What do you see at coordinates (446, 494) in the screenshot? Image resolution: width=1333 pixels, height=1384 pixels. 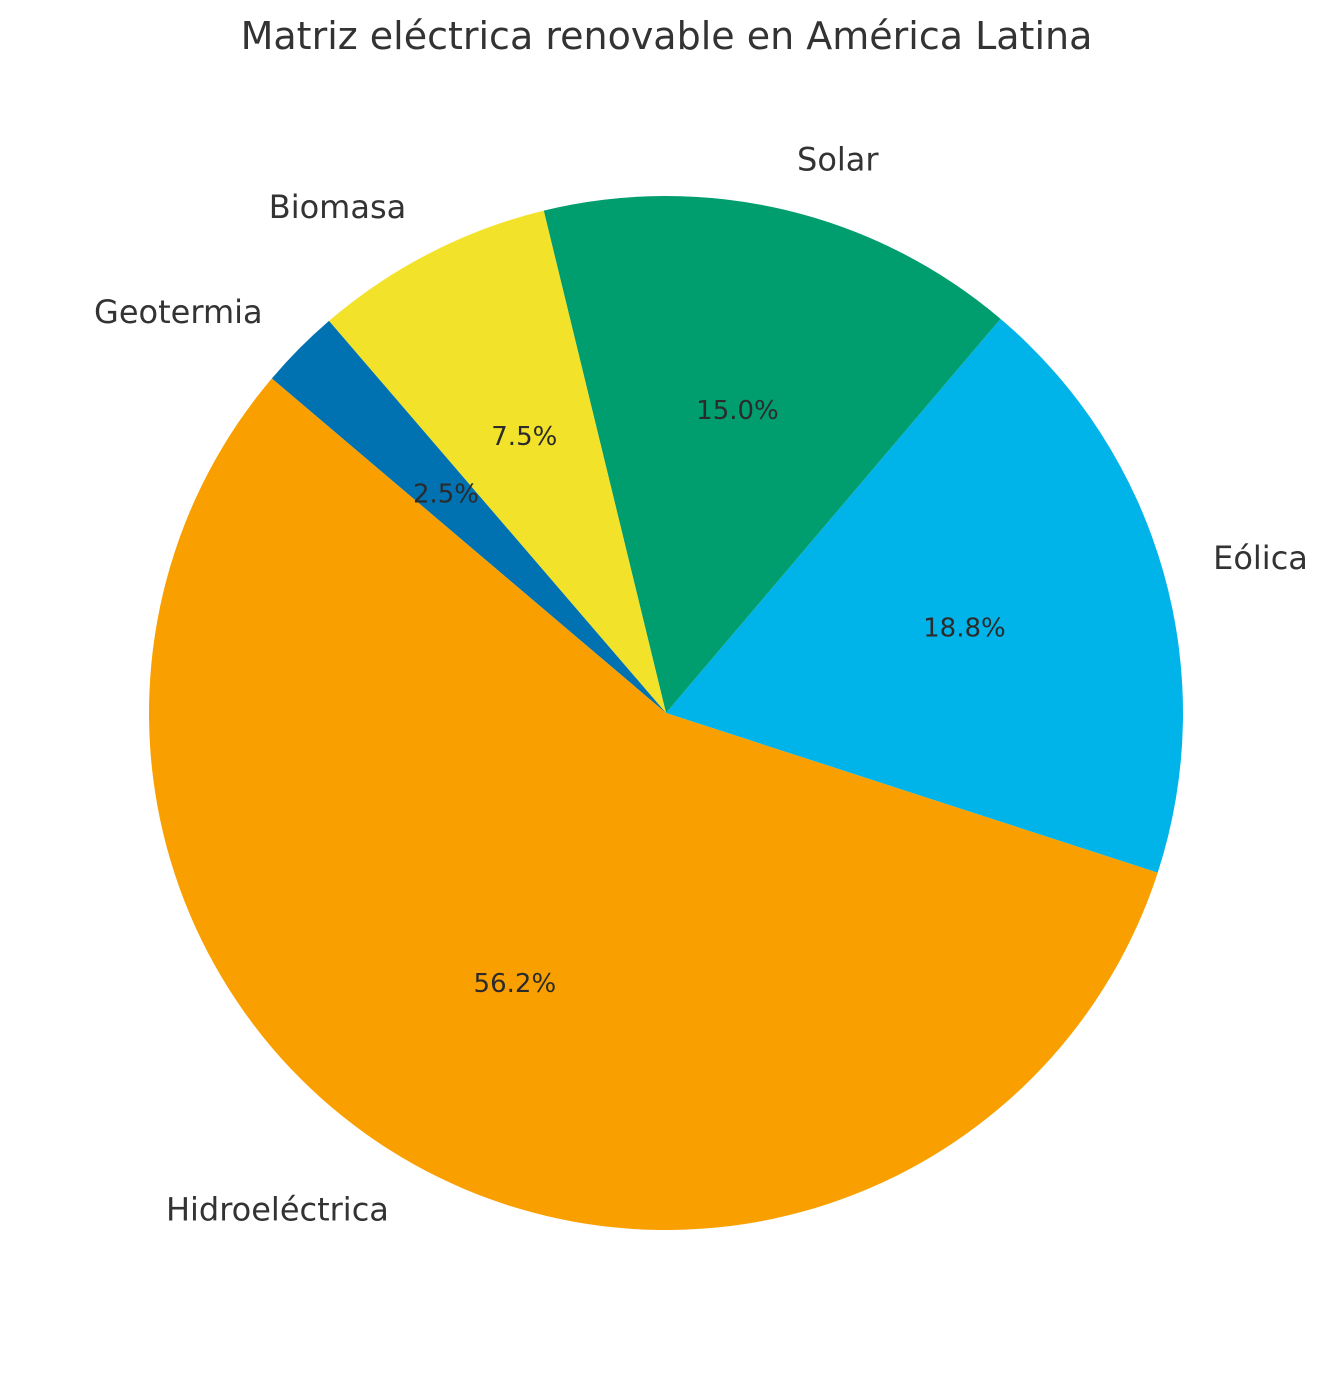 I see `slice-percent-label: 2.5%` at bounding box center [446, 494].